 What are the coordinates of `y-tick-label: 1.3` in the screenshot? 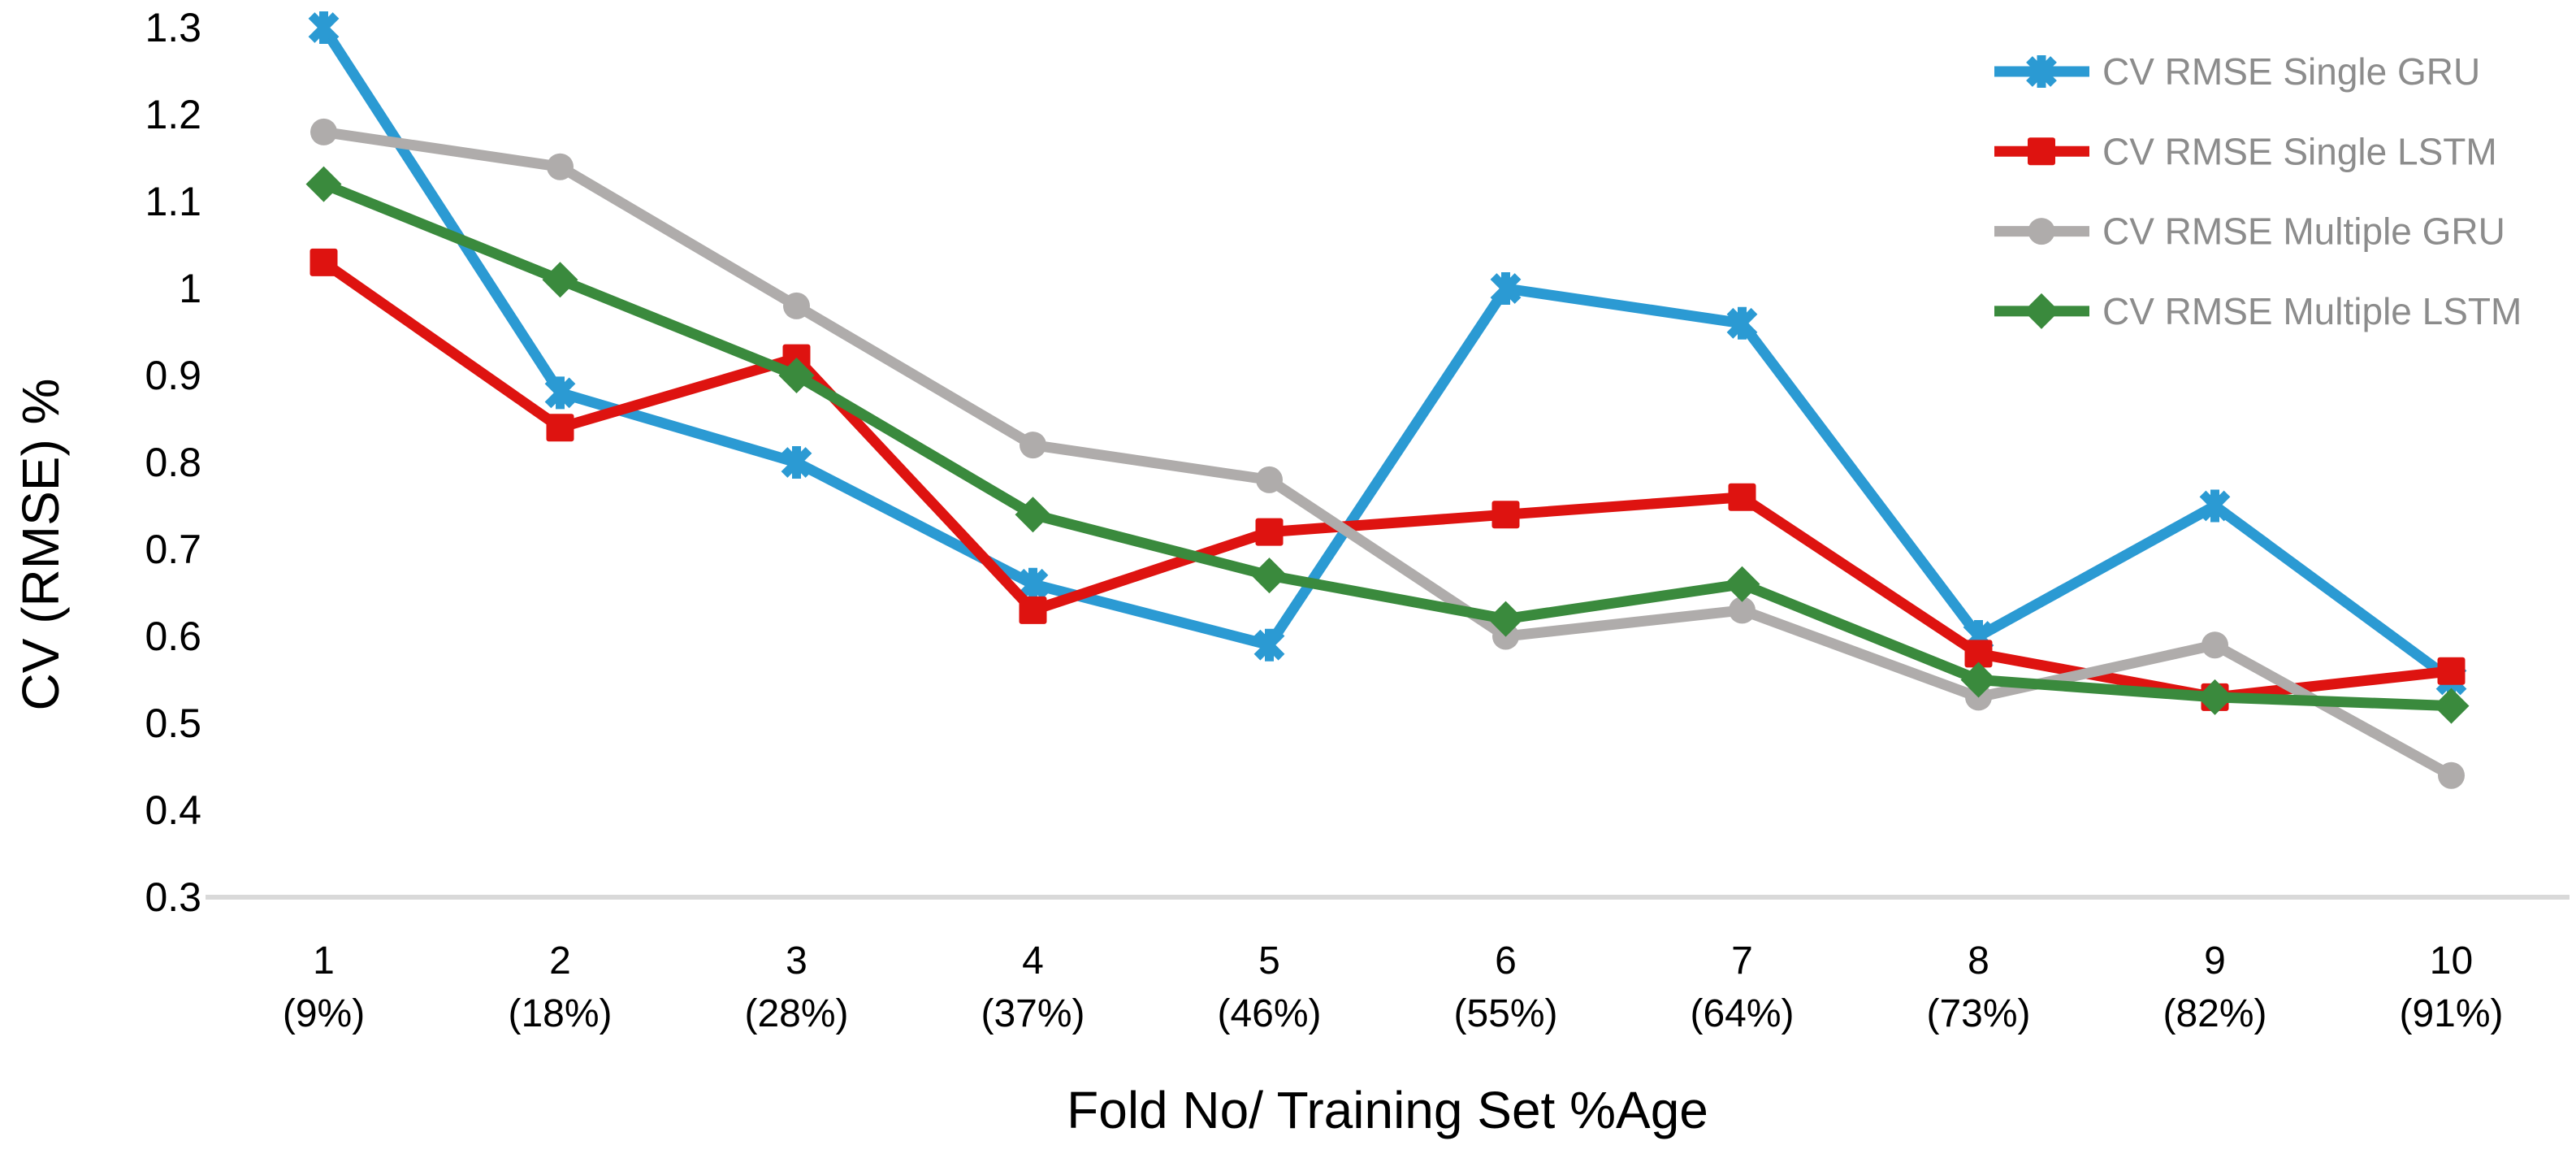 It's located at (173, 27).